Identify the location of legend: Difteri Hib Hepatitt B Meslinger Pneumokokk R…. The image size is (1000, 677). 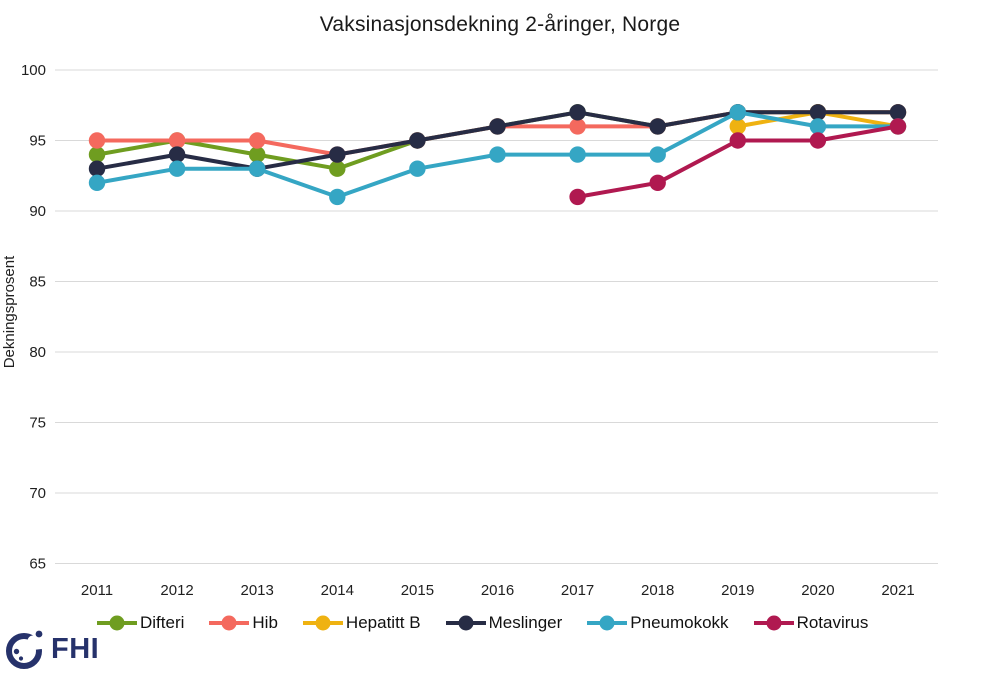
(482, 623).